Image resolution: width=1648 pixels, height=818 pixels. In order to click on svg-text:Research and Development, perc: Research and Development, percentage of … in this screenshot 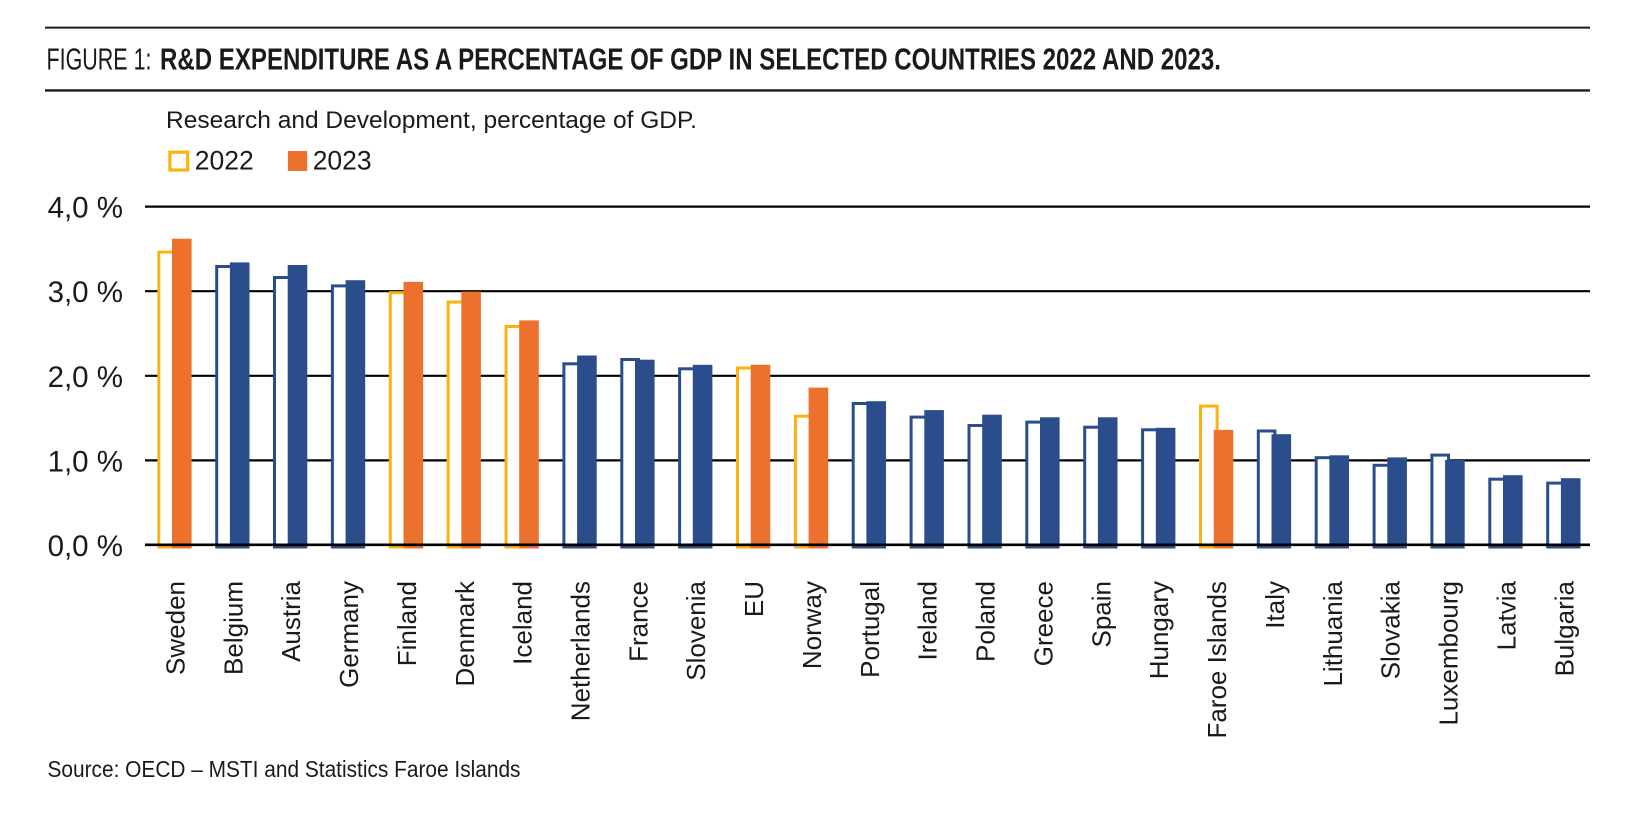, I will do `click(431, 120)`.